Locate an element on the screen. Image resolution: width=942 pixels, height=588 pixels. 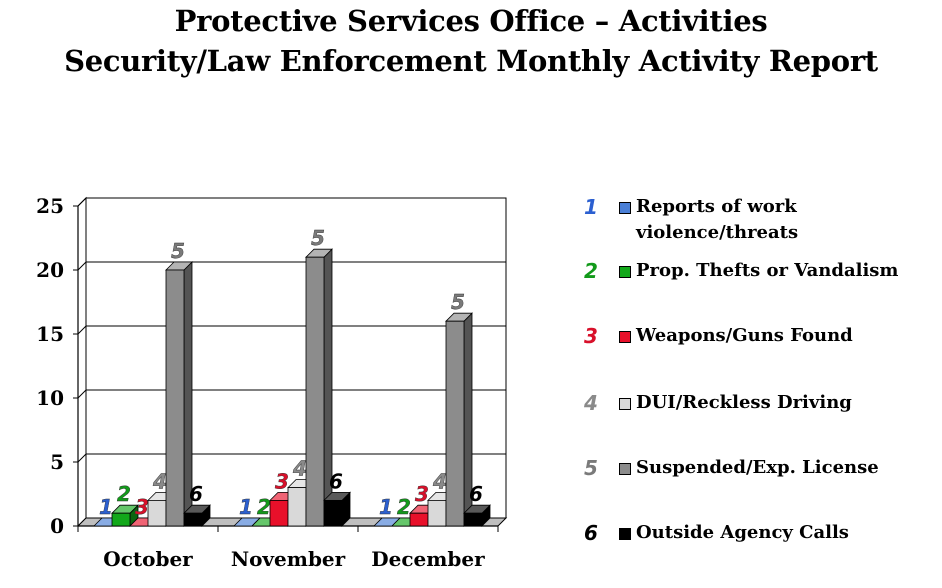
legend-label: Suspended/Exp. License is located at coordinates (757, 467).